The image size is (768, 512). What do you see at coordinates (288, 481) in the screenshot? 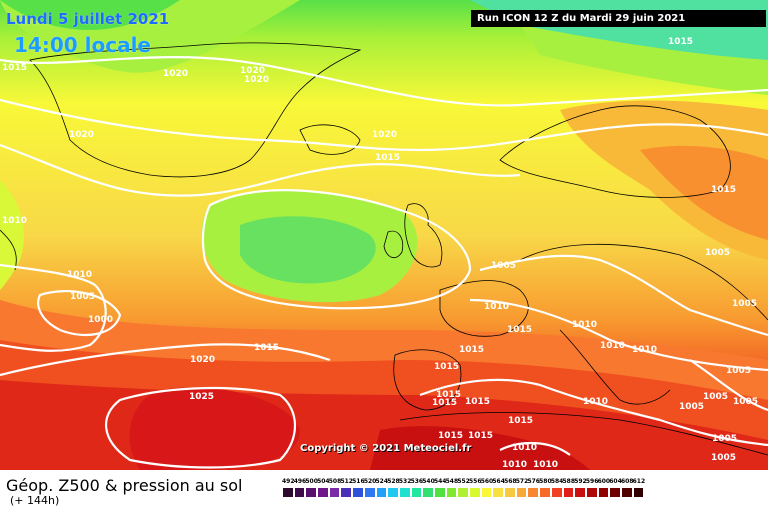
I see `scale-value-label: 492` at bounding box center [288, 481].